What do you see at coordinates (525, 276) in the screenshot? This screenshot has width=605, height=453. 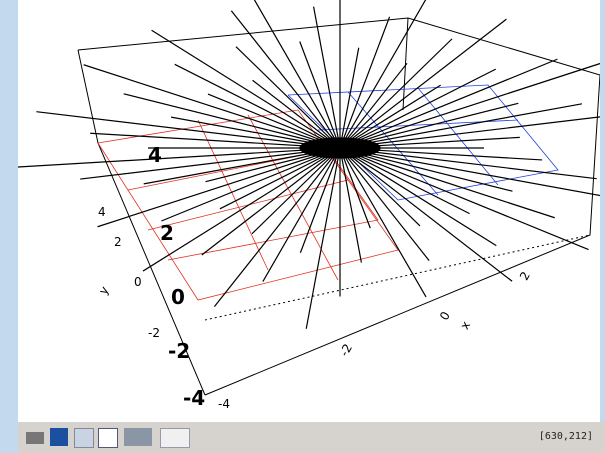 I see `x-tick-label: 2` at bounding box center [525, 276].